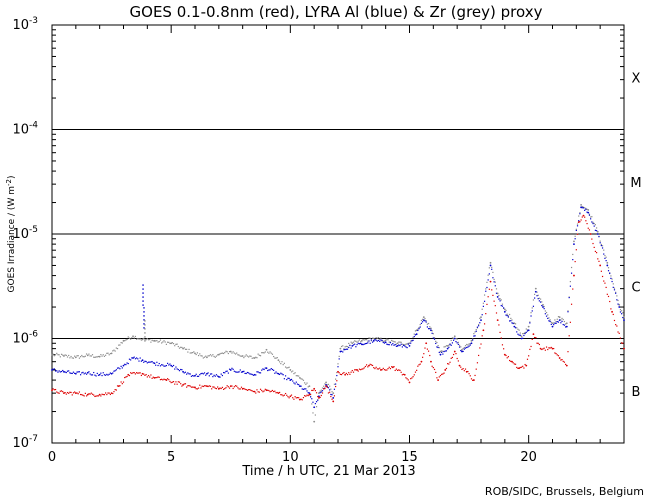  What do you see at coordinates (328, 471) in the screenshot?
I see `x-axis-label: Time / h UTC, 21 Mar 2013` at bounding box center [328, 471].